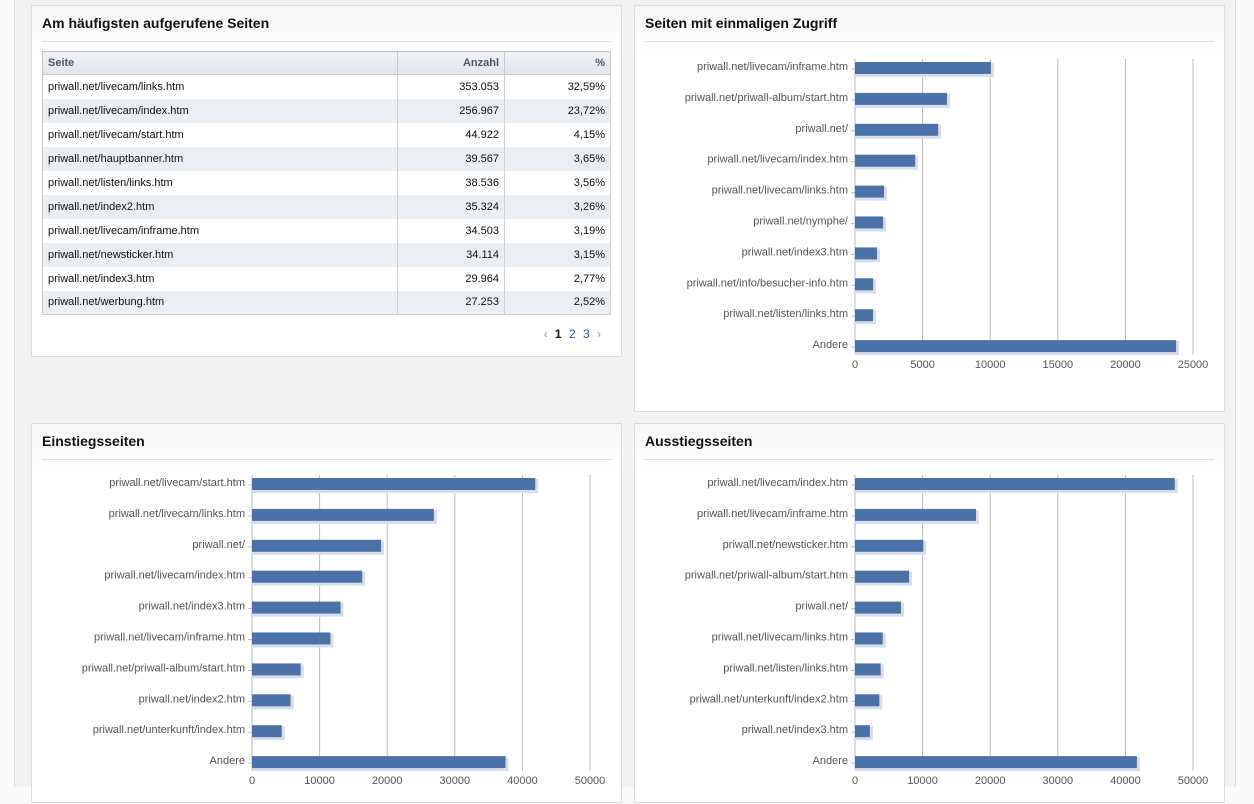  I want to click on x-tick-label: 25000, so click(1193, 365).